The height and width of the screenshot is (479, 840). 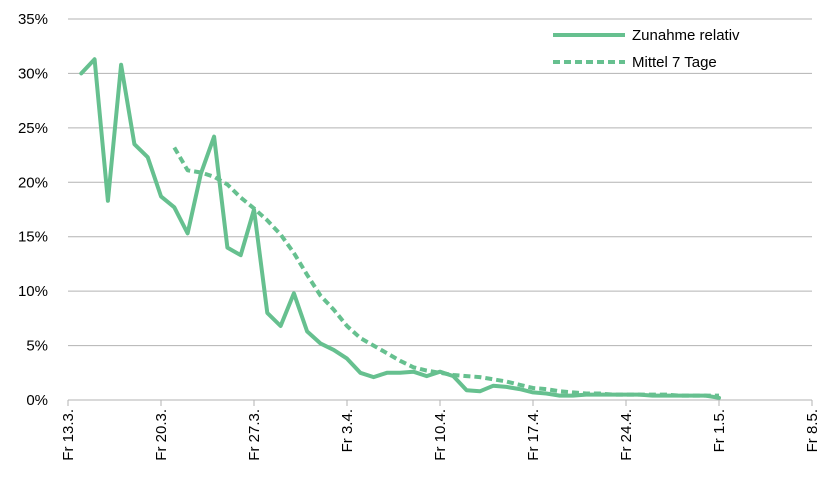 I want to click on x-tick-label: Fr 3.4., so click(x=347, y=430).